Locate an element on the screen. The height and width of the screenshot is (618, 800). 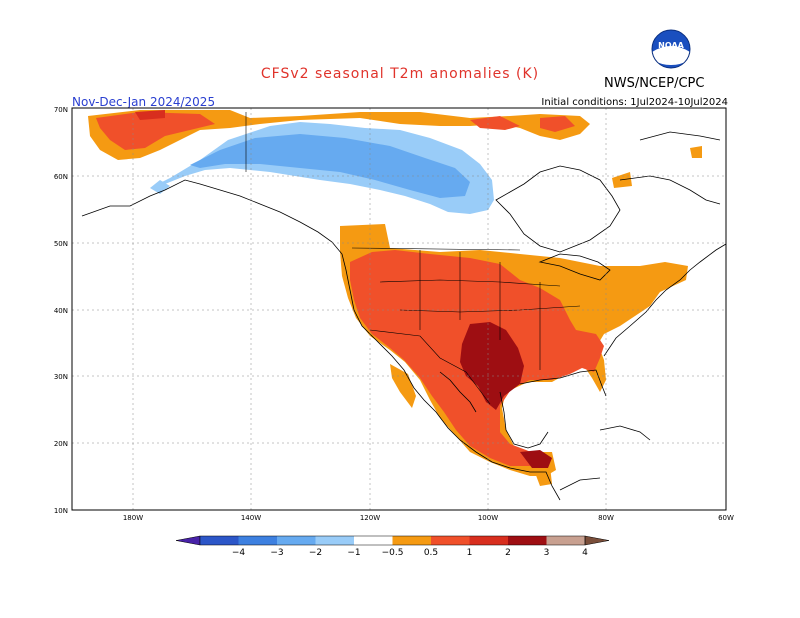
colorbar-tick-label: −0.5 is located at coordinates (393, 553).